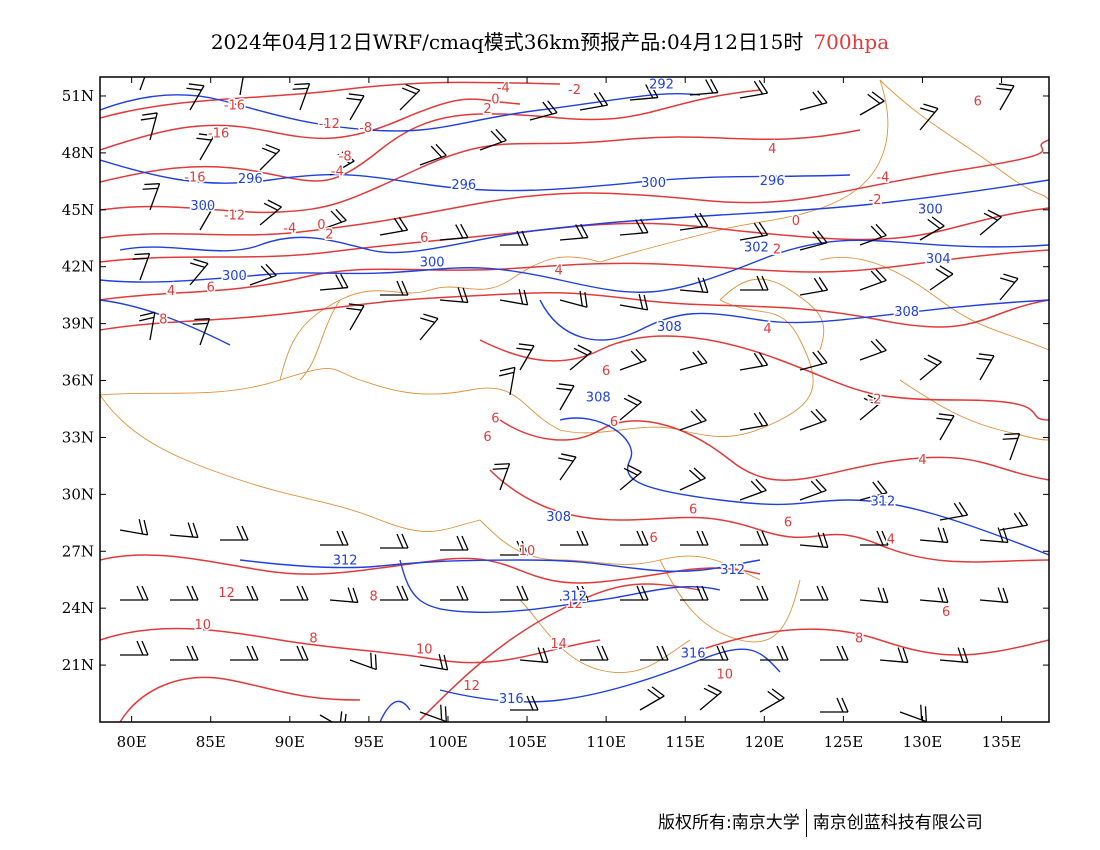 The height and width of the screenshot is (850, 1100). I want to click on temperature-label: 6, so click(788, 523).